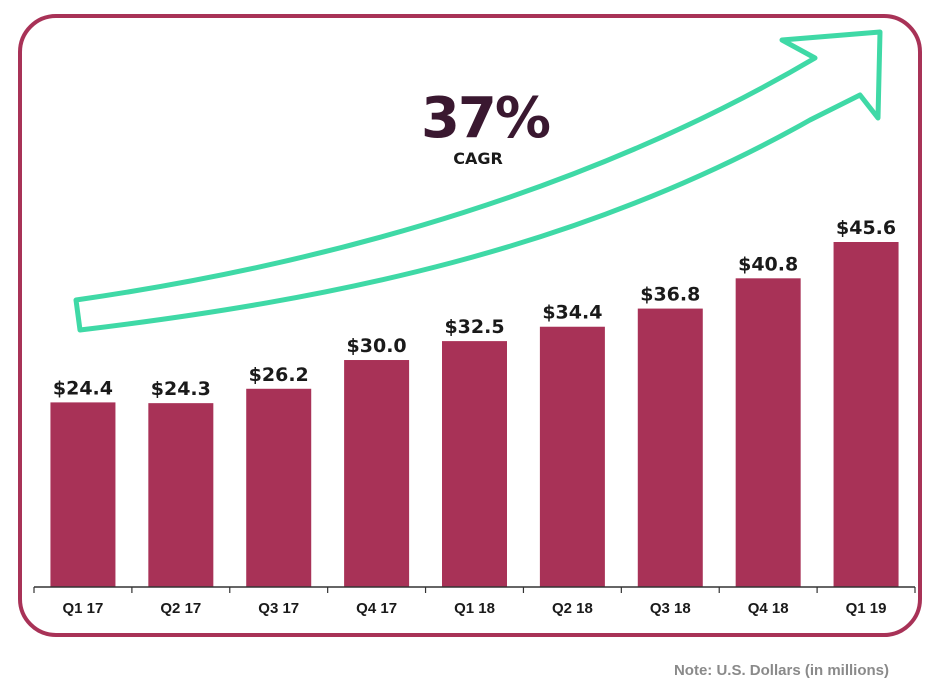  What do you see at coordinates (866, 228) in the screenshot?
I see `bar-value-label: $45.6` at bounding box center [866, 228].